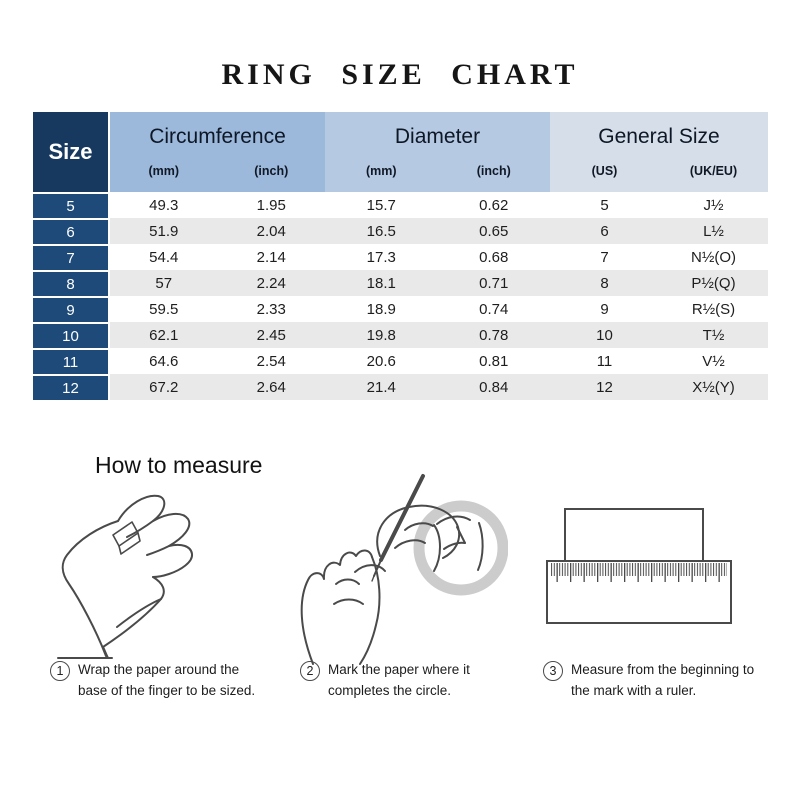 This screenshot has width=800, height=800. I want to click on ukeu-size-cell: V½, so click(713, 361).